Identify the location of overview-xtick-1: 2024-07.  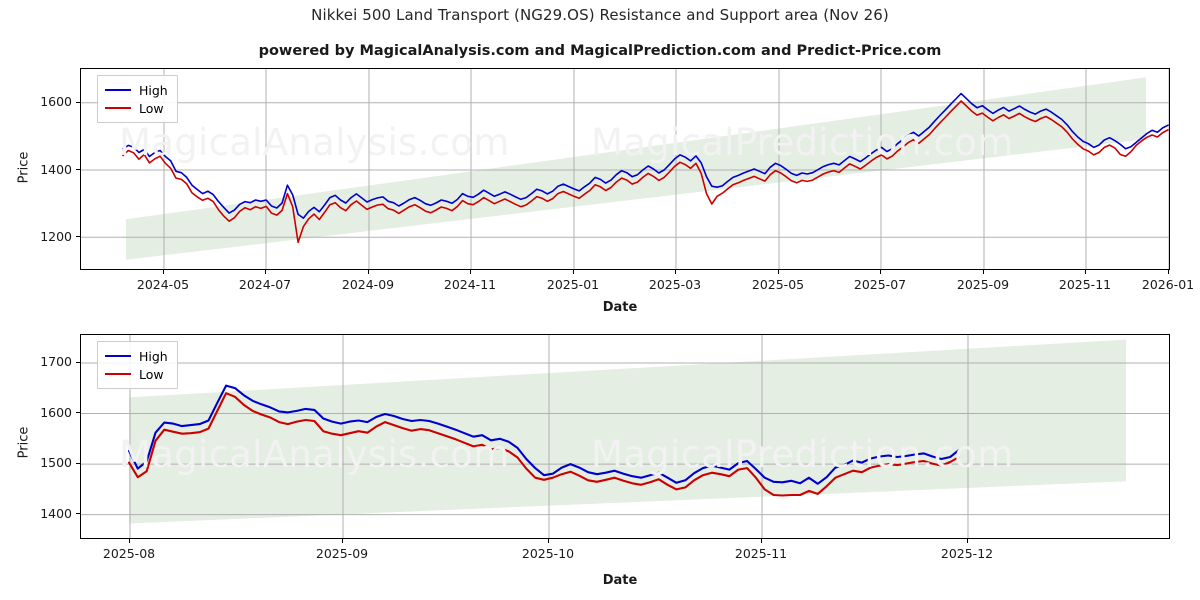
(265, 284).